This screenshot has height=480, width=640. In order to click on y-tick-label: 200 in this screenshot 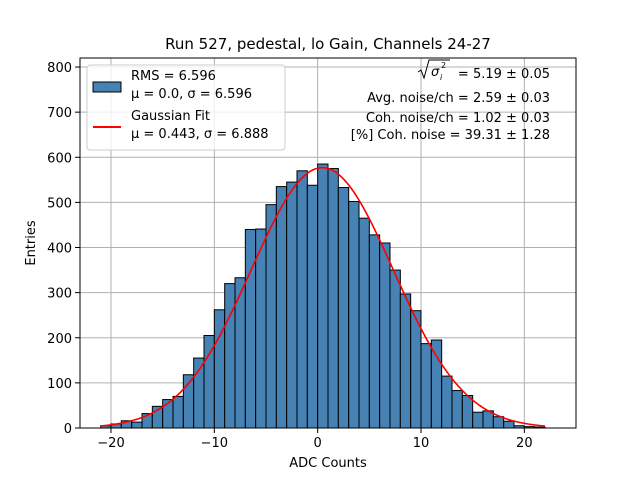, I will do `click(59, 339)`.